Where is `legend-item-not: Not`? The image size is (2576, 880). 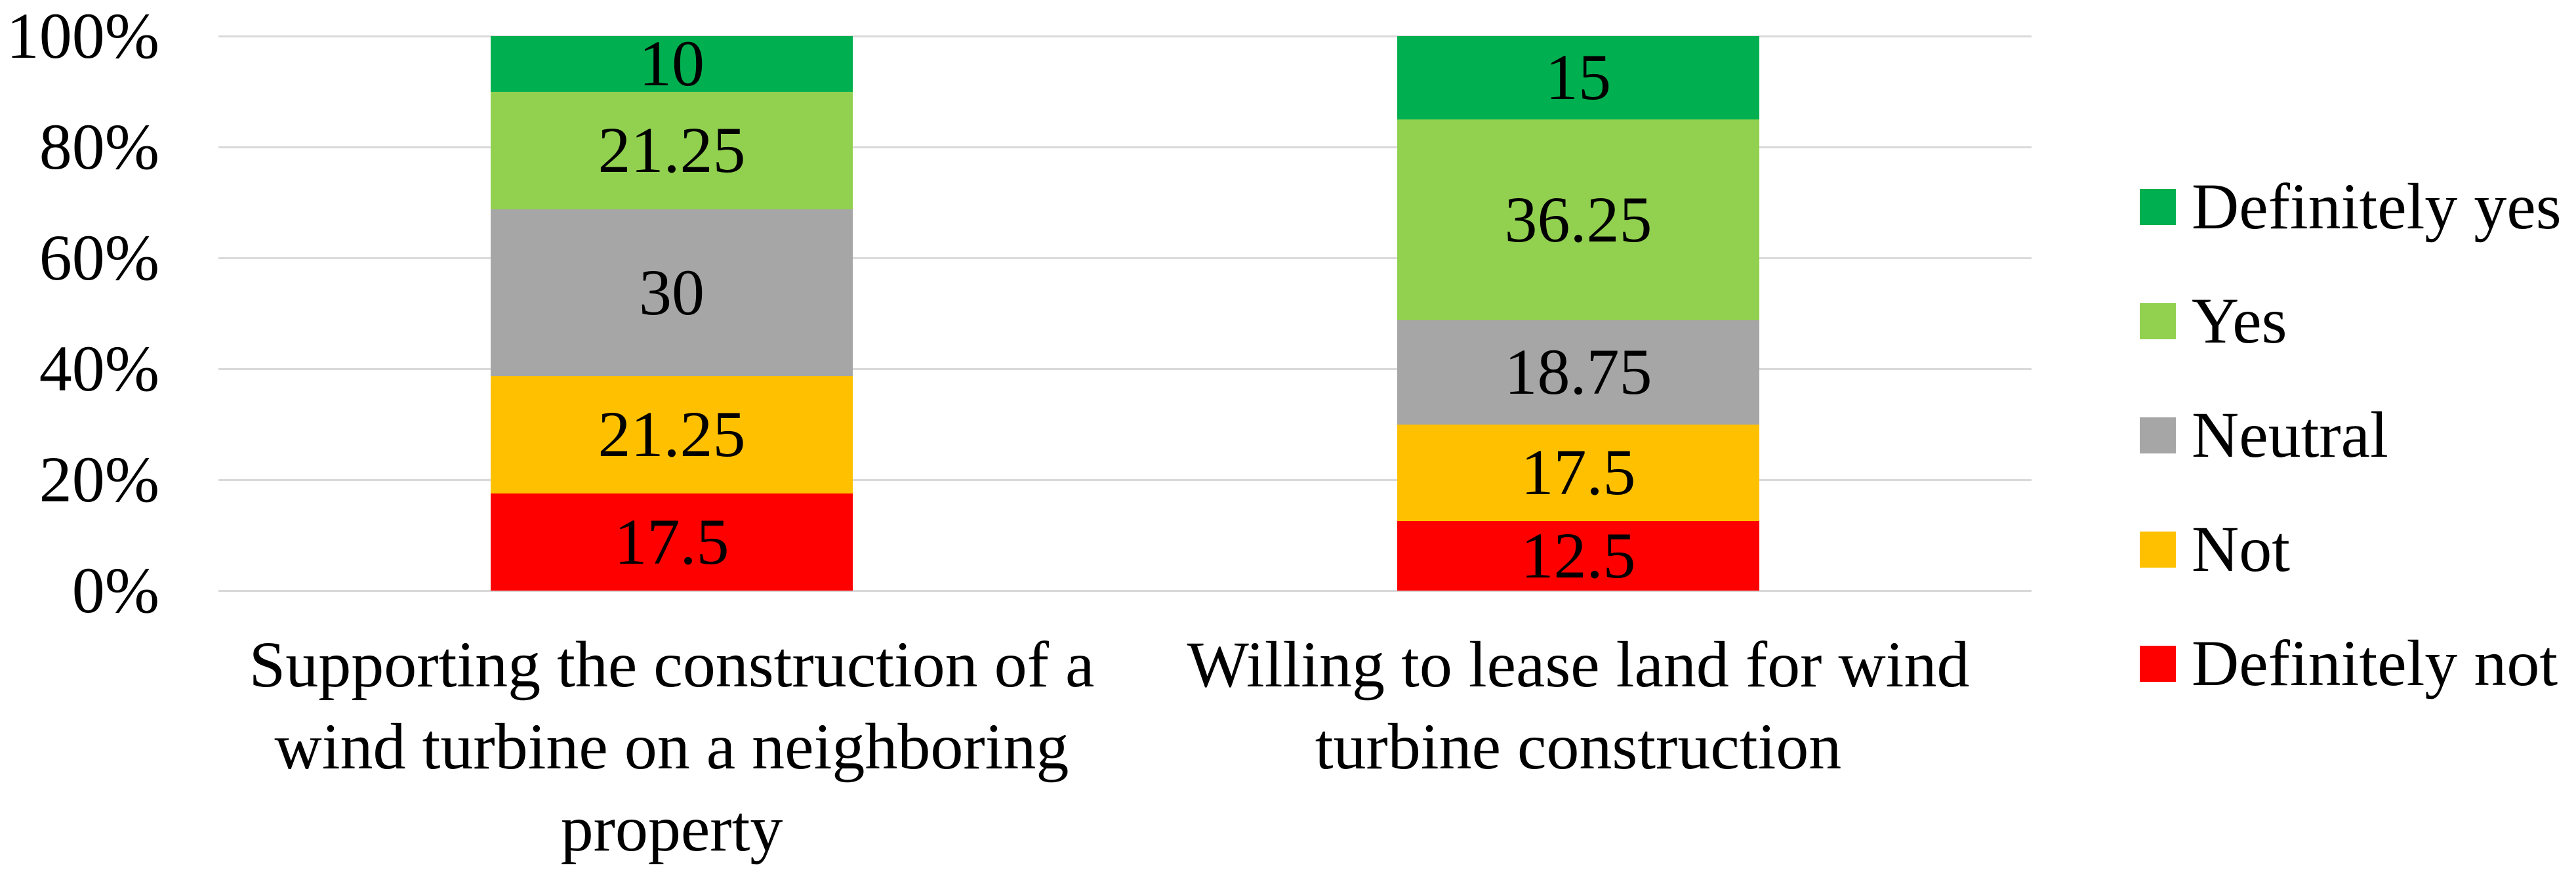
legend-item-not: Not is located at coordinates (2215, 549).